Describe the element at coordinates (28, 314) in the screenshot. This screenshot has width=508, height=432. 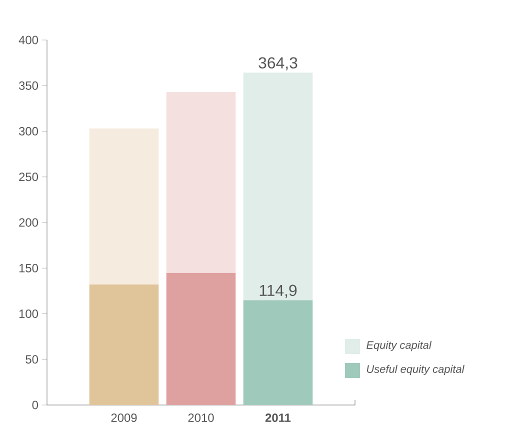
I see `y-tick-label: 100` at that location.